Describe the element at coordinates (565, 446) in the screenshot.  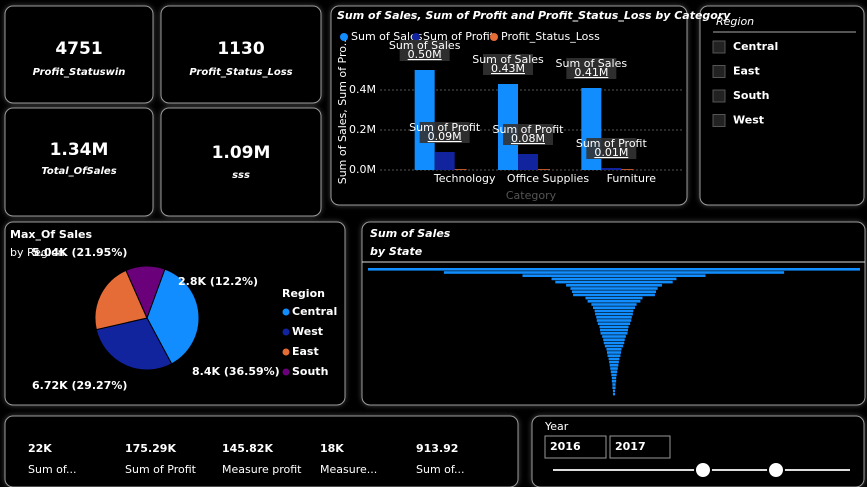
I see `year-from: 2016` at that location.